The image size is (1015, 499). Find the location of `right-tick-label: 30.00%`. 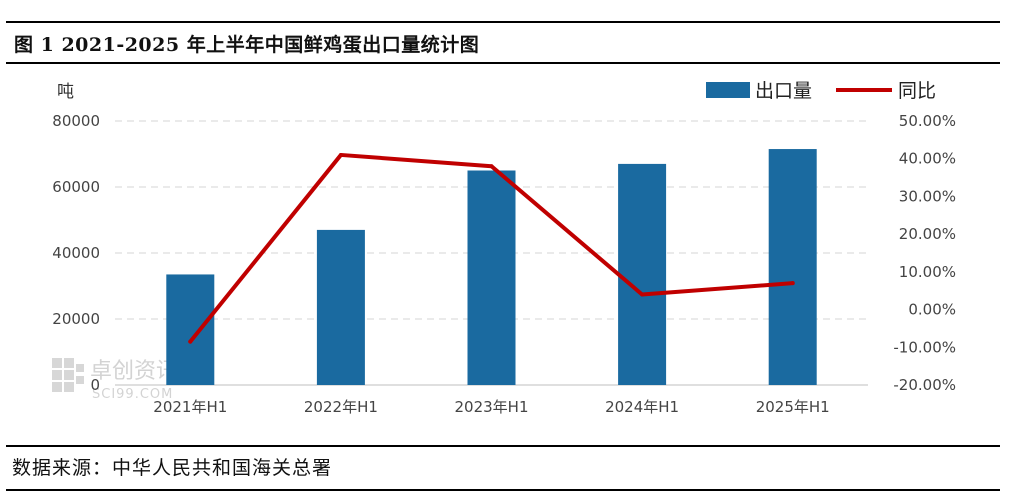

right-tick-label: 30.00% is located at coordinates (927, 196).